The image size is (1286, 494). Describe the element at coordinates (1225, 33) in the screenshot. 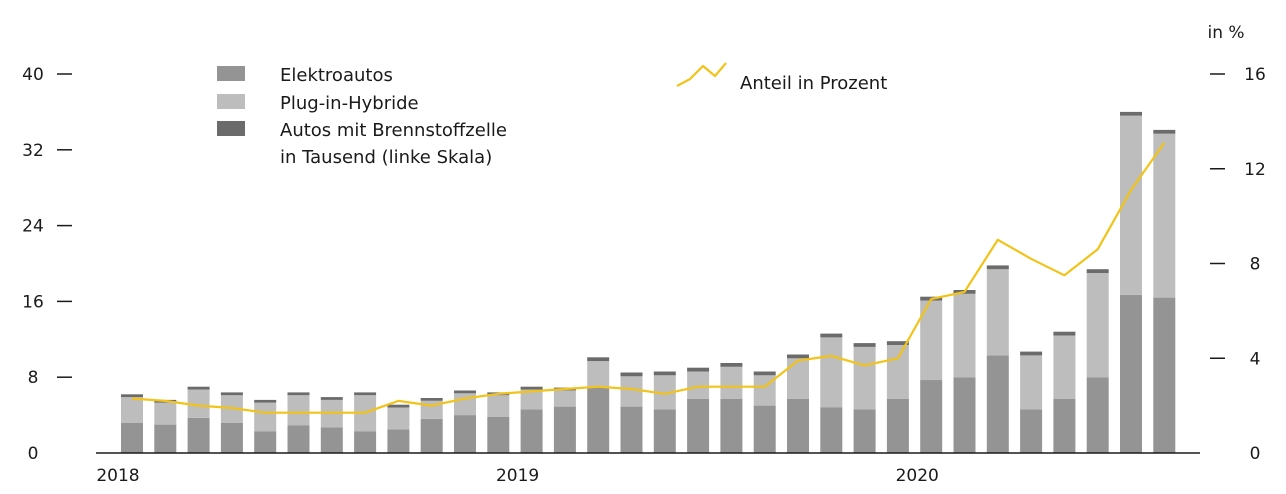

I see `right-axis-unit: in %` at that location.